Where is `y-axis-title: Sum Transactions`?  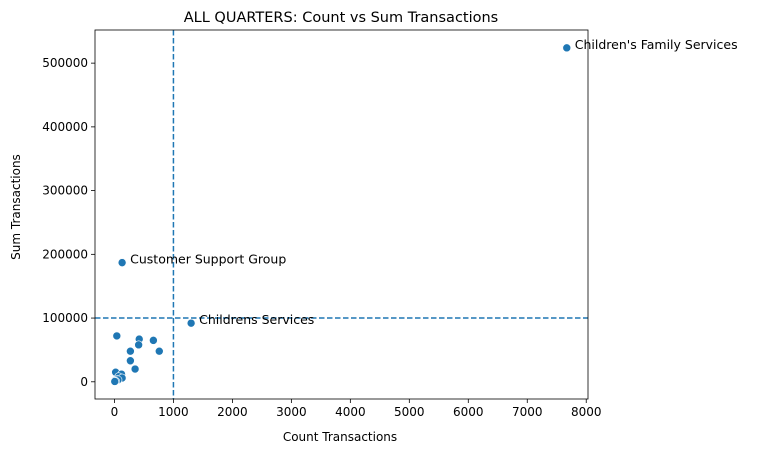 y-axis-title: Sum Transactions is located at coordinates (16, 207).